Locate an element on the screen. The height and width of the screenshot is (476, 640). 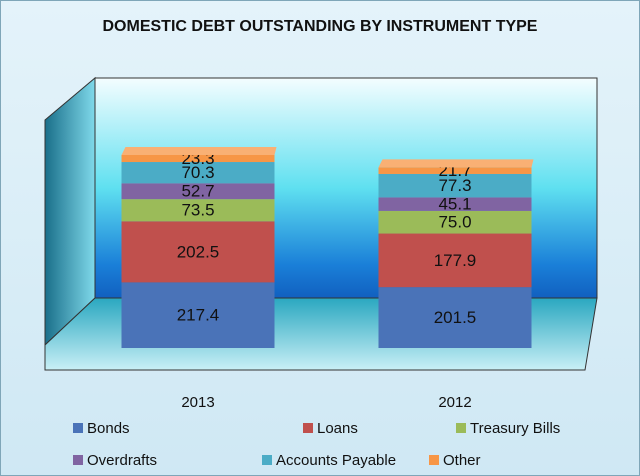
data-label: 201.5 is located at coordinates (455, 317).